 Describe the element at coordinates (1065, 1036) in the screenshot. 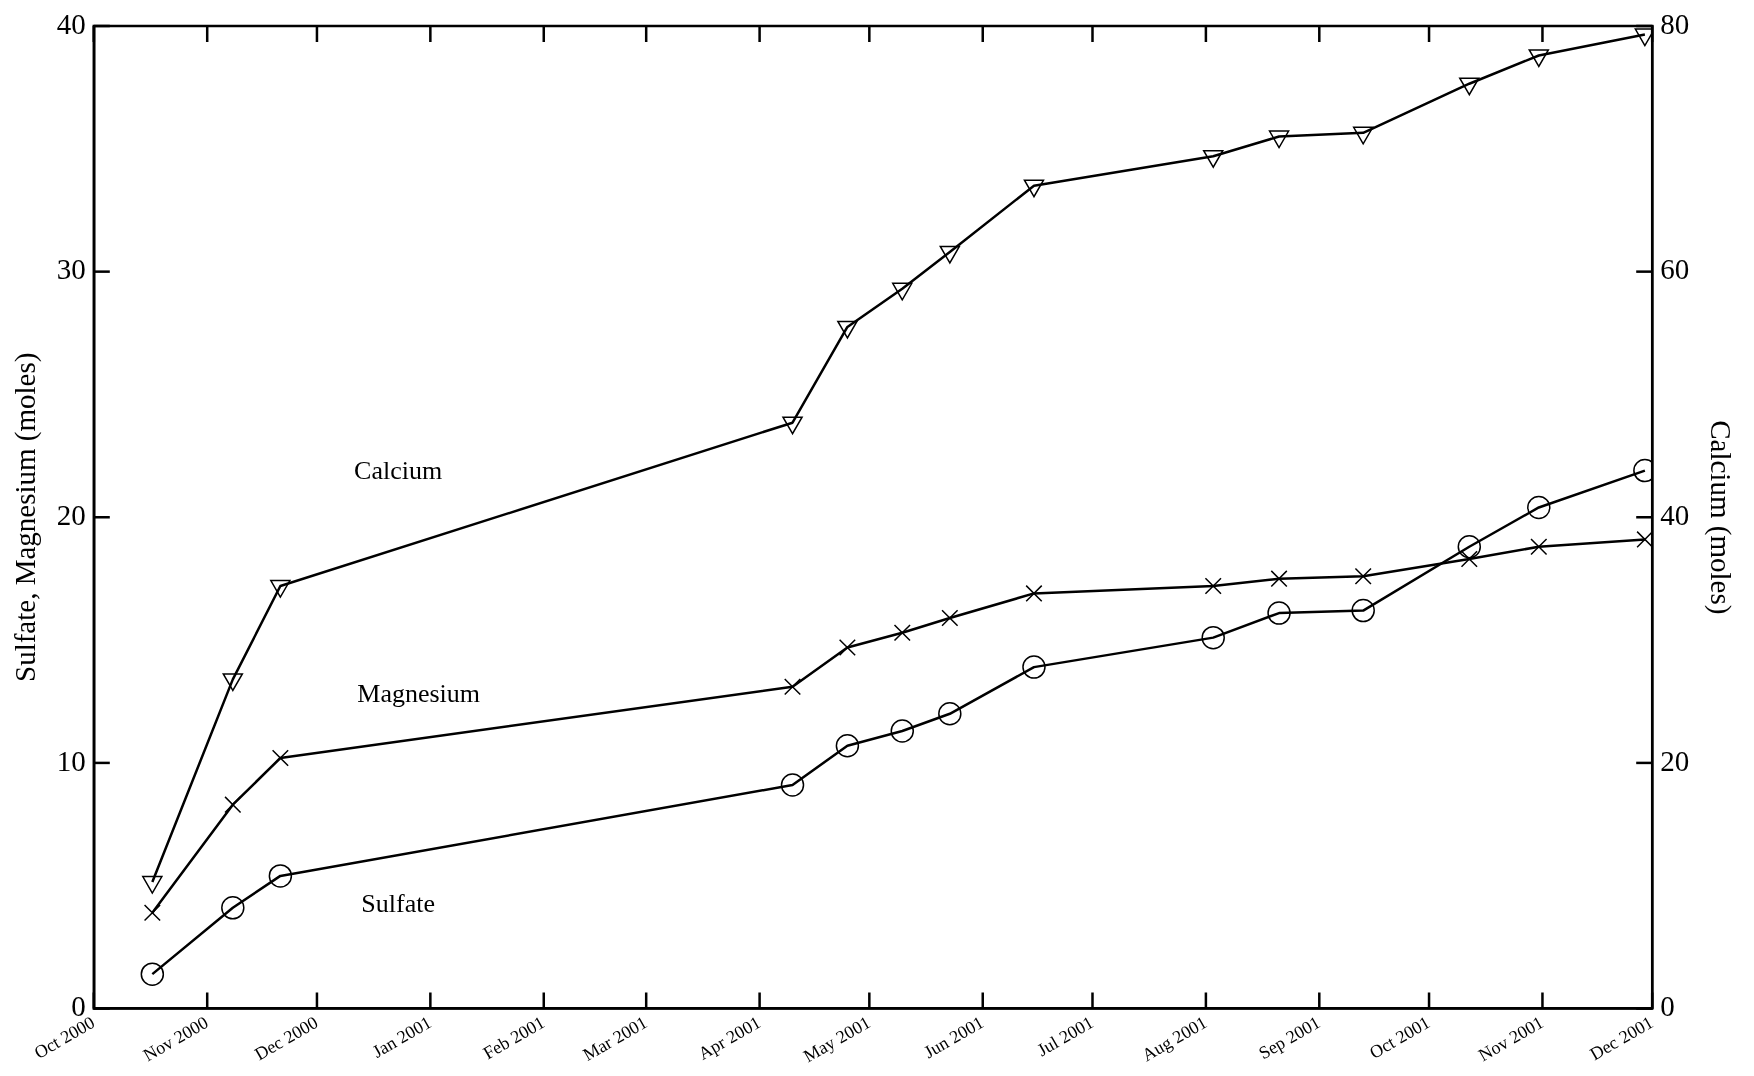

I see `x-tick-label: Jul 2001` at that location.